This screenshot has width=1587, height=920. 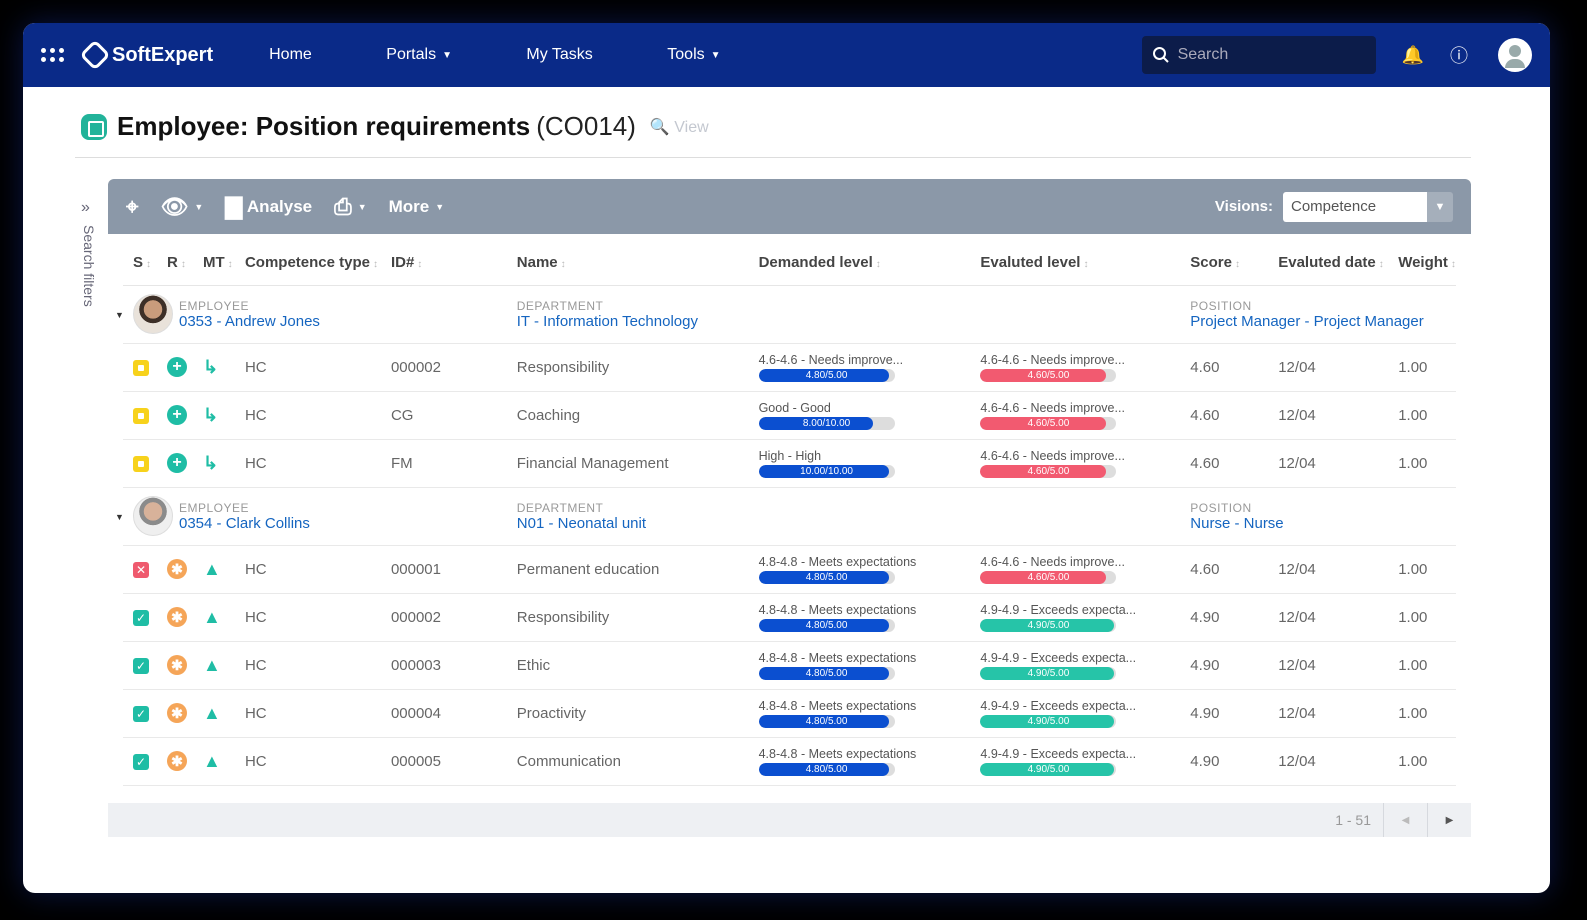 I want to click on column-header: Demanded level ↕, so click(x=859, y=263).